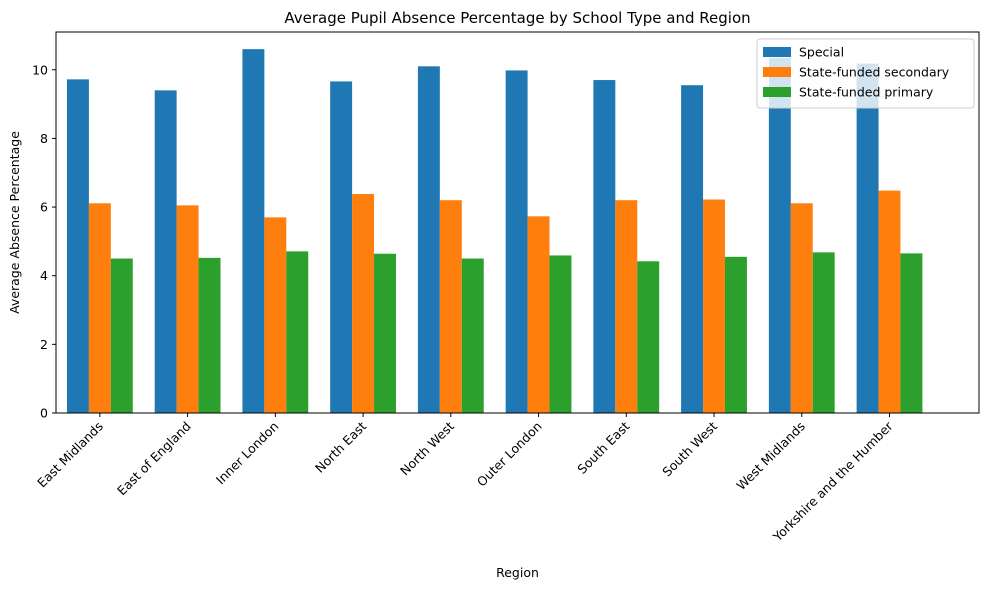  Describe the element at coordinates (247, 453) in the screenshot. I see `x-tick-label: Inner London` at that location.